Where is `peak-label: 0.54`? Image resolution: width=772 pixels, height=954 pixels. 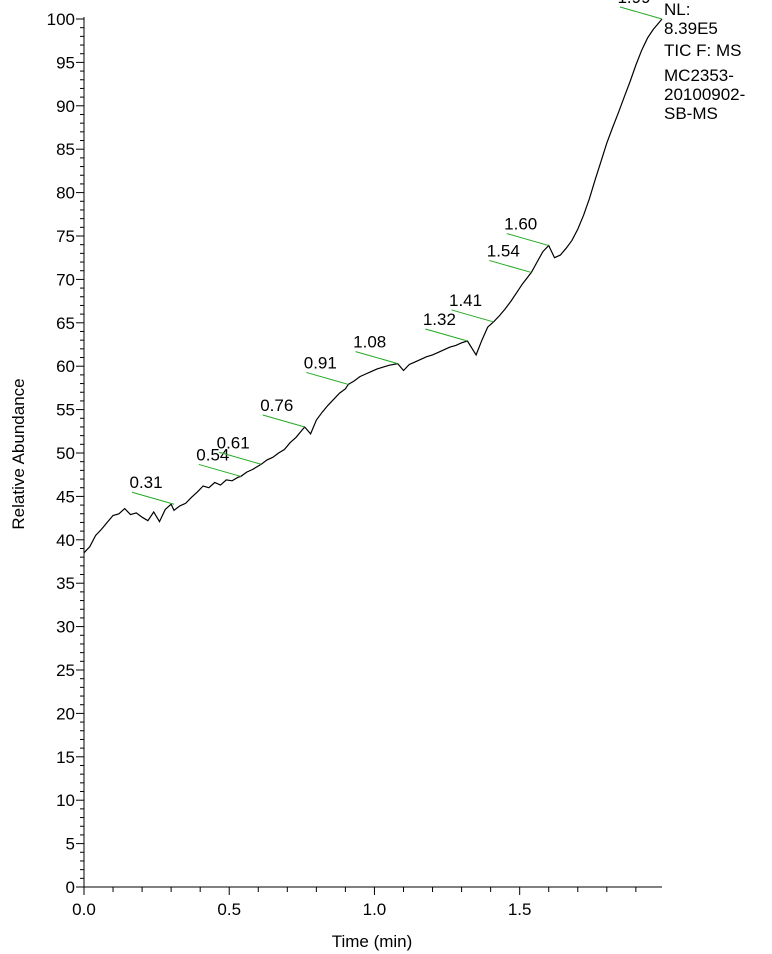 peak-label: 0.54 is located at coordinates (212, 454).